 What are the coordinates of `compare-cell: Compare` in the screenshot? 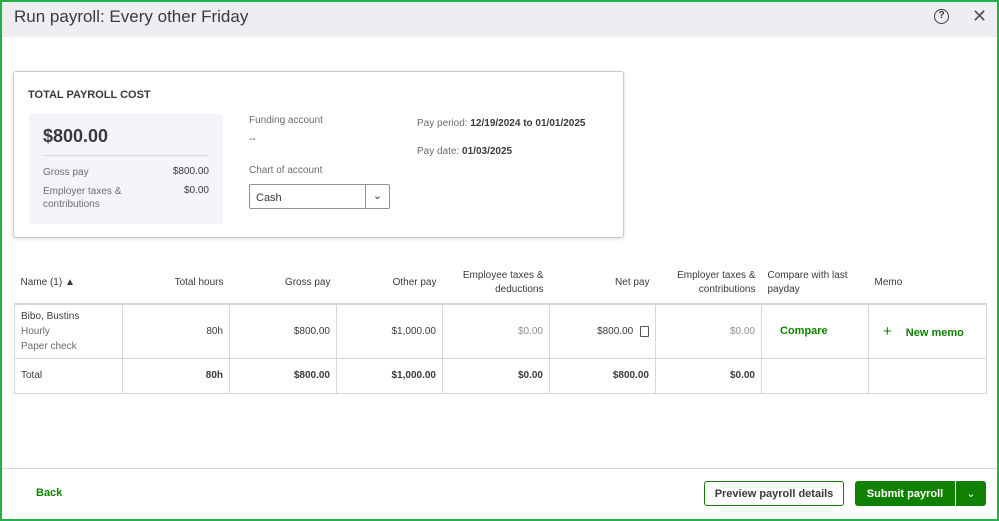 It's located at (815, 331).